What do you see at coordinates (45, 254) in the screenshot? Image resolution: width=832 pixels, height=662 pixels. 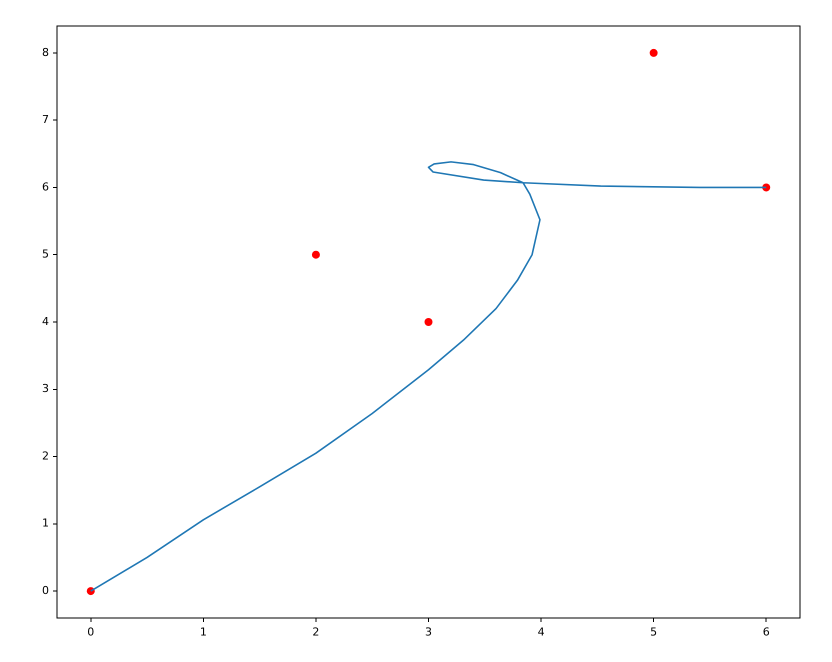 I see `y-tick-label: 5` at bounding box center [45, 254].